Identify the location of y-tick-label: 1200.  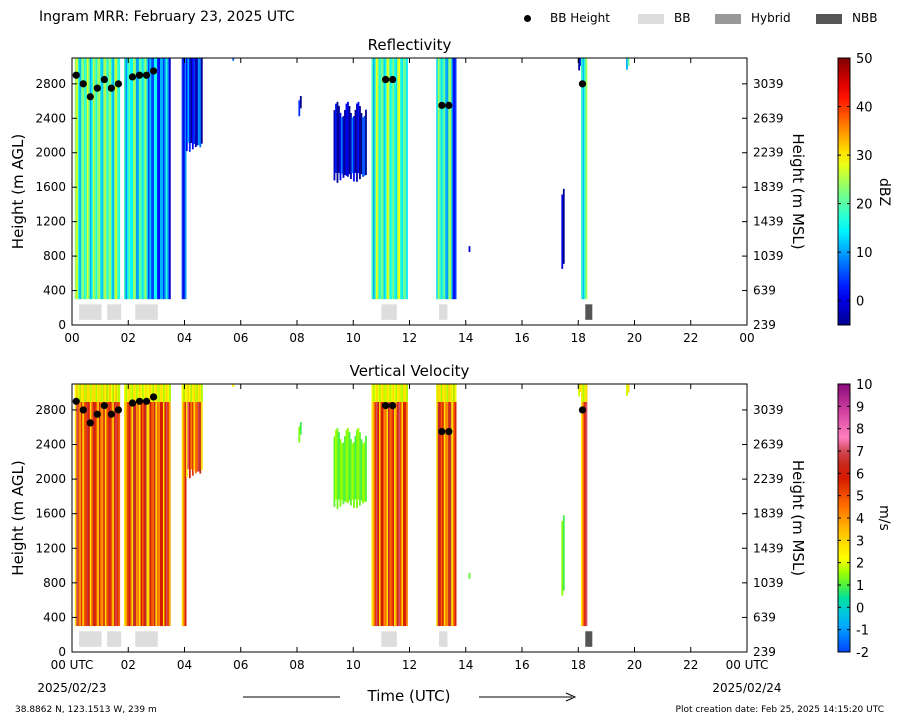
(50, 222).